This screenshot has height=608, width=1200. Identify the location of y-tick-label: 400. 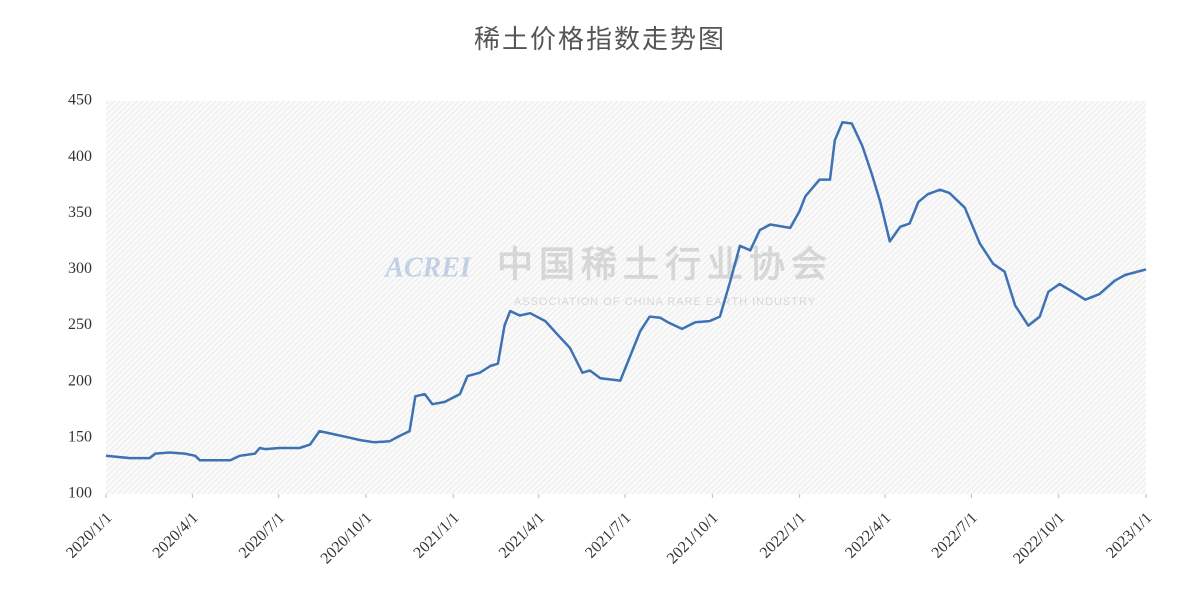
(80, 156).